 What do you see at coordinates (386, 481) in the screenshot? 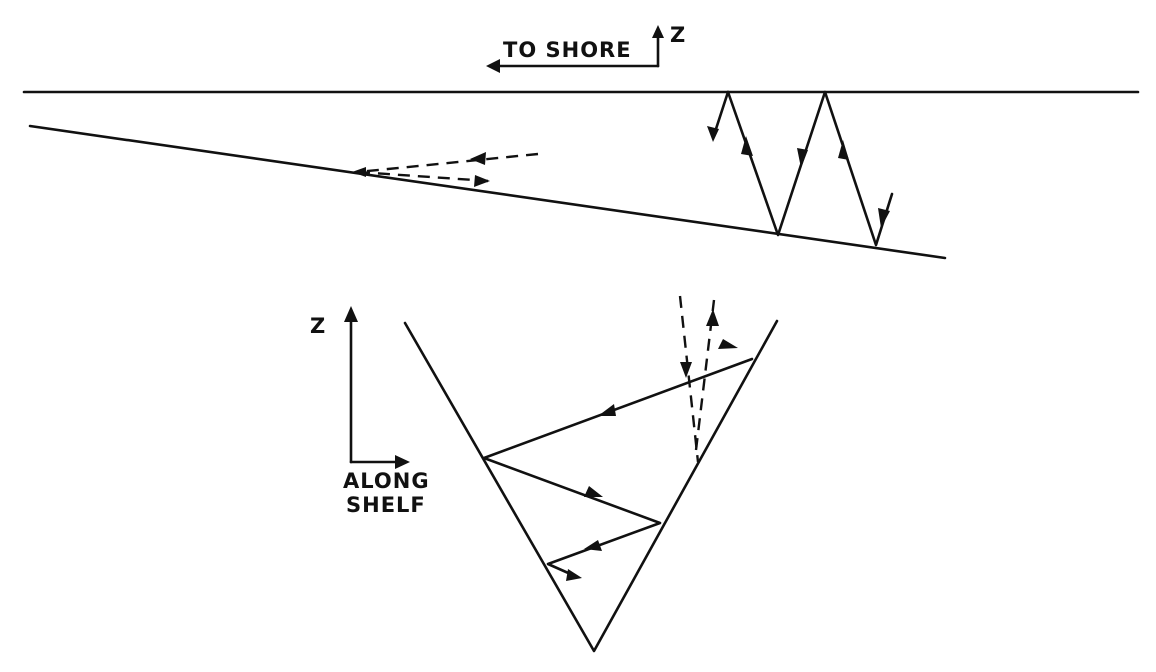
I see `along-shelf-label-line1: ALONG` at bounding box center [386, 481].